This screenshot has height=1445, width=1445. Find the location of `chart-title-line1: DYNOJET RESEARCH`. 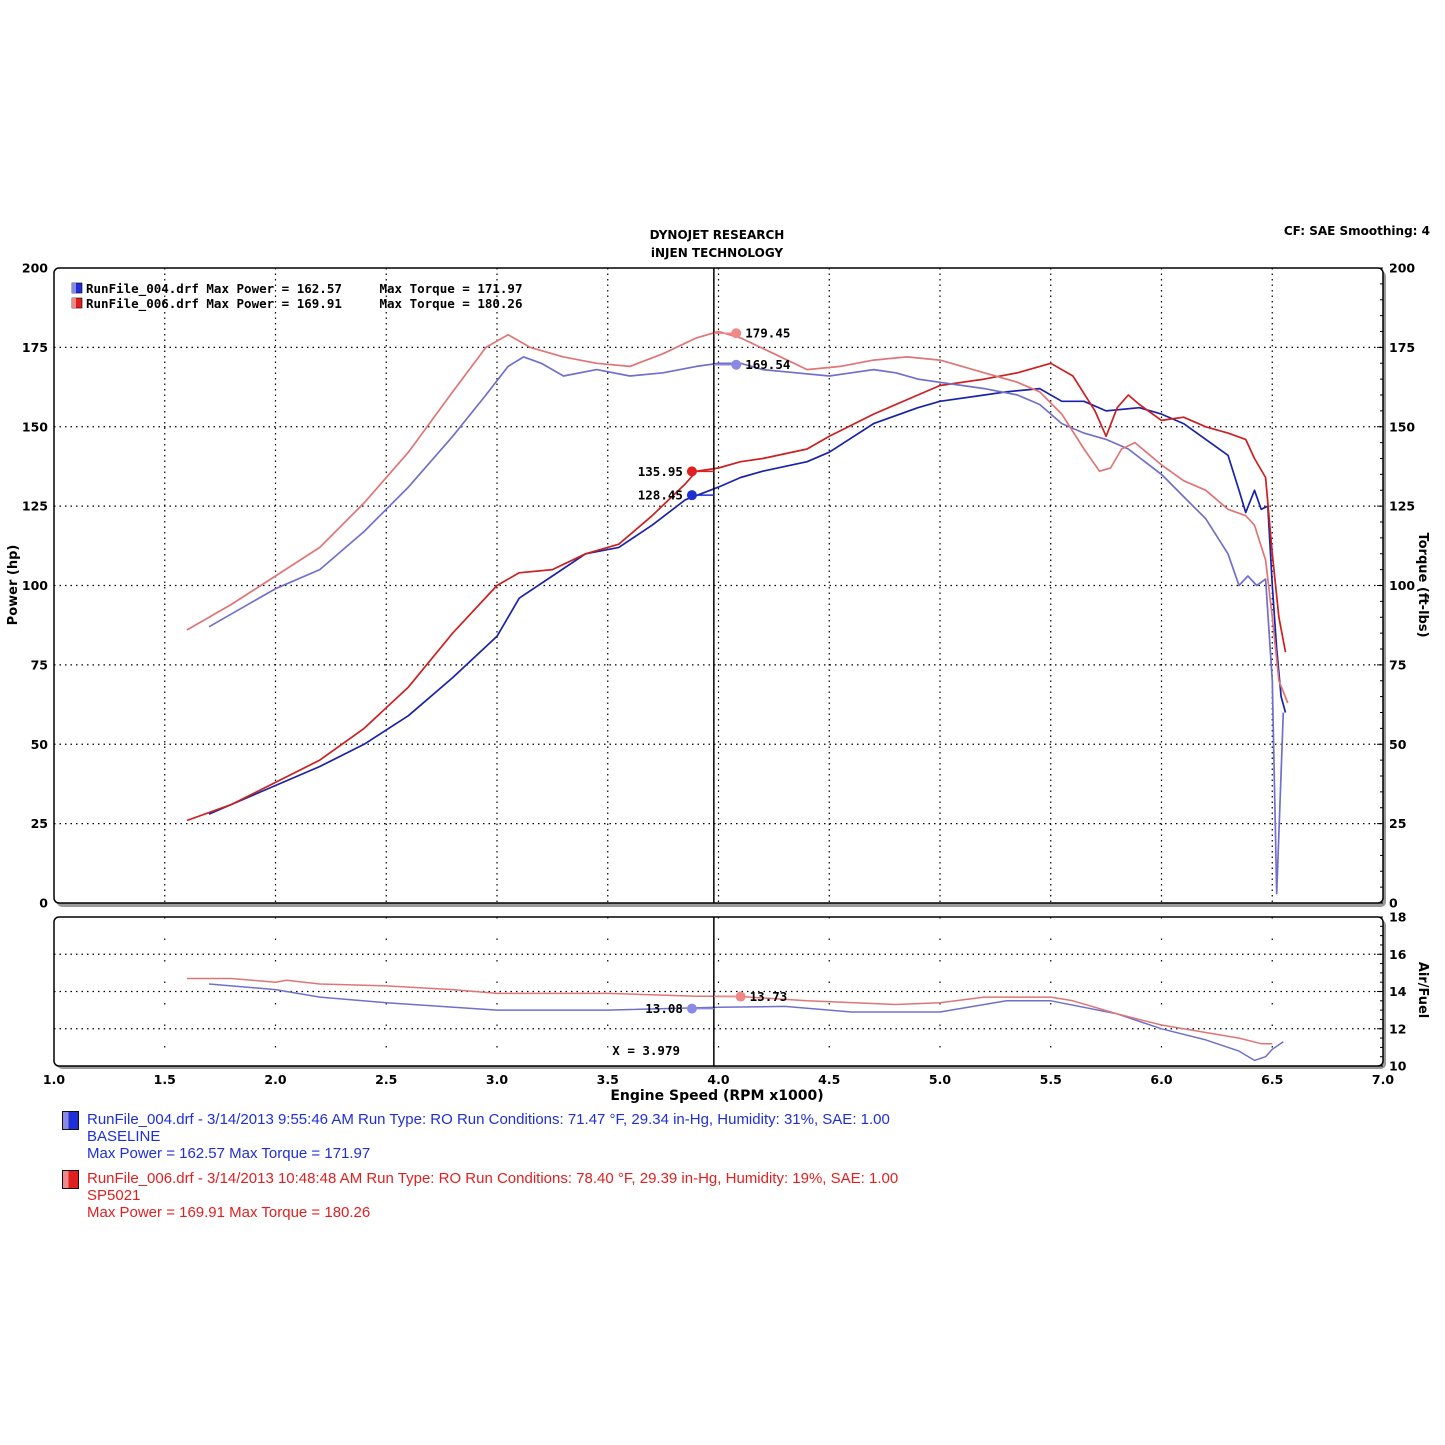

chart-title-line1: DYNOJET RESEARCH is located at coordinates (717, 235).